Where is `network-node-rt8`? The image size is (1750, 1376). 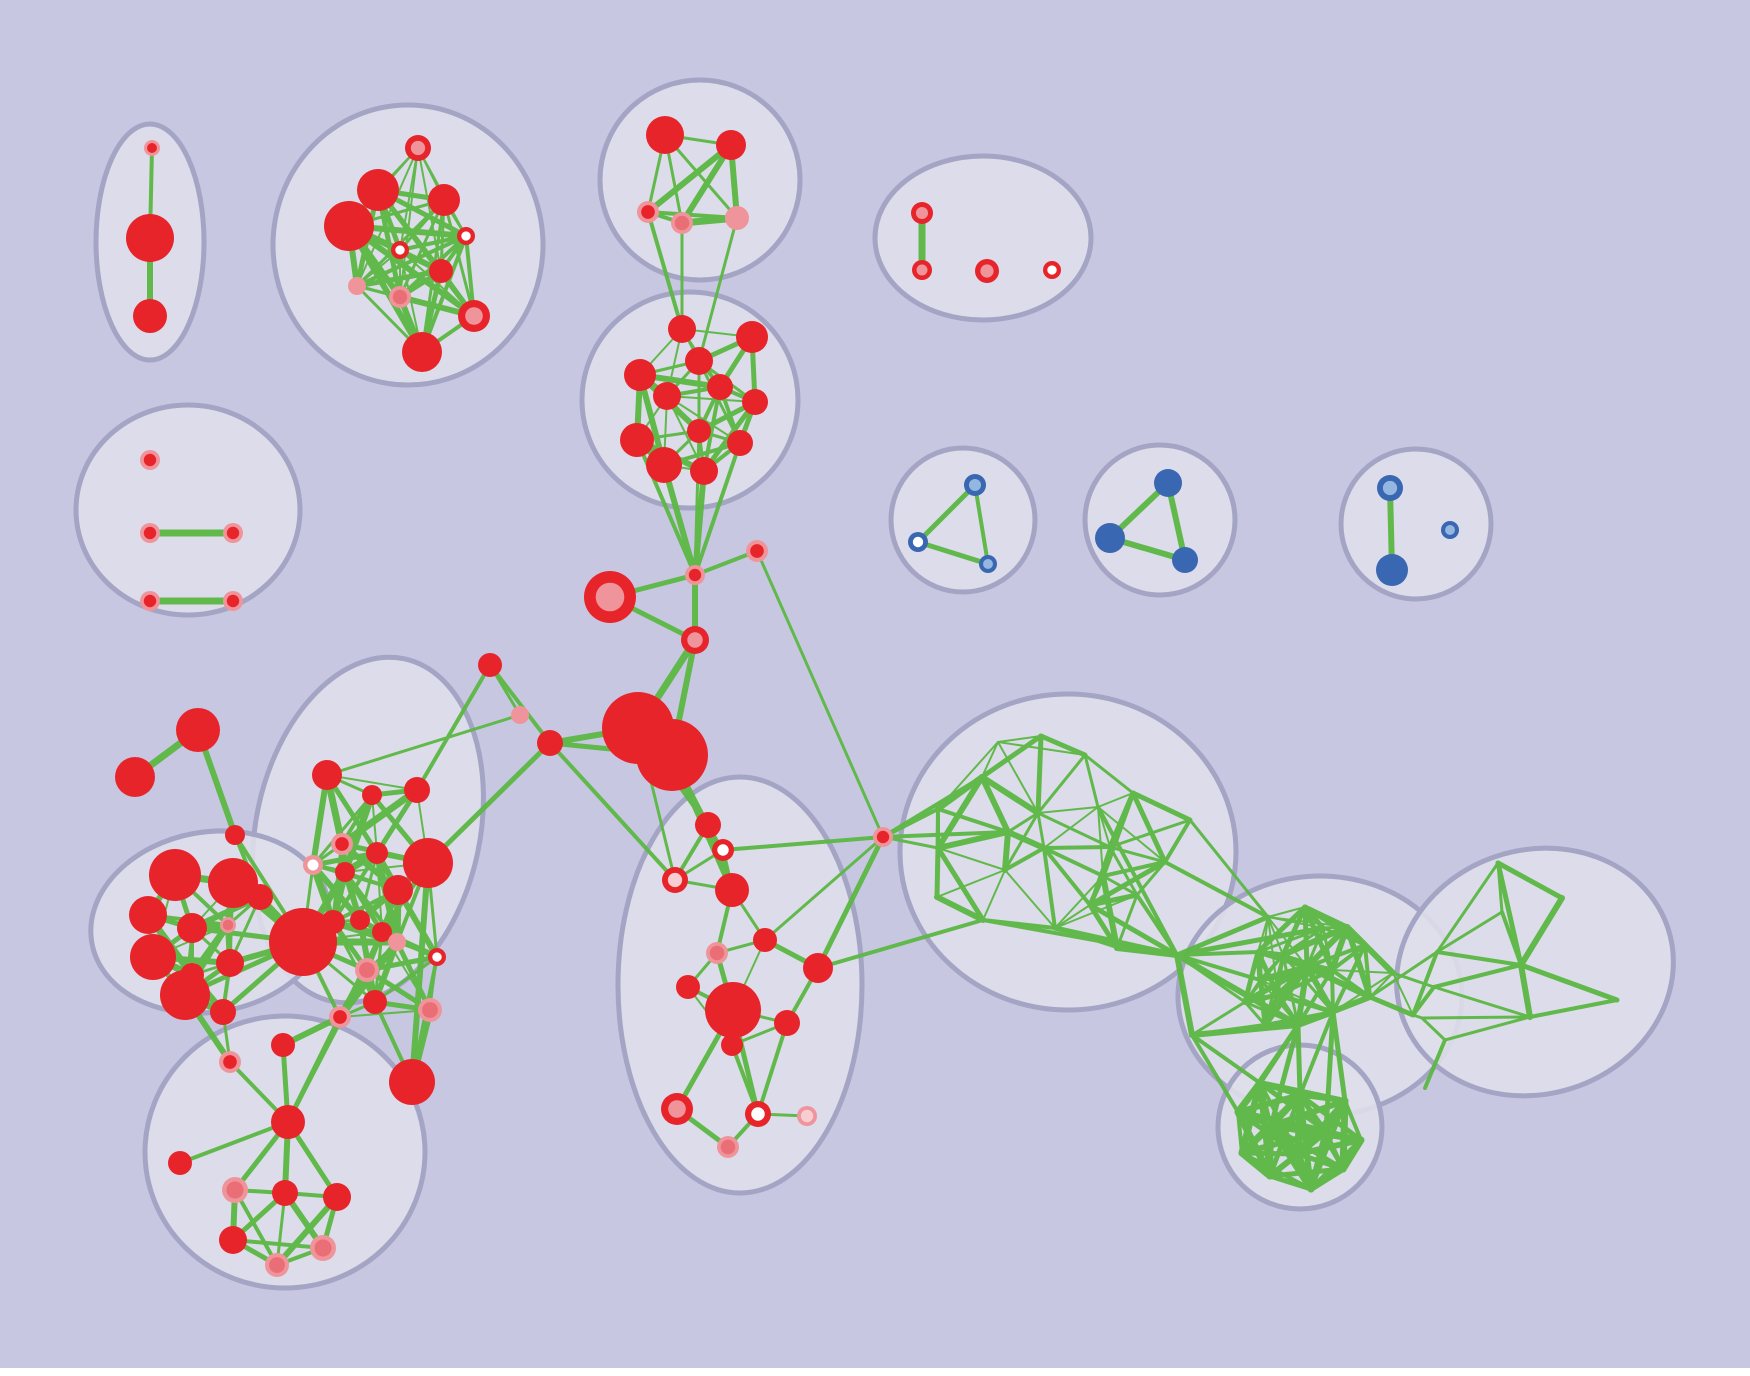 network-node-rt8 is located at coordinates (699, 431).